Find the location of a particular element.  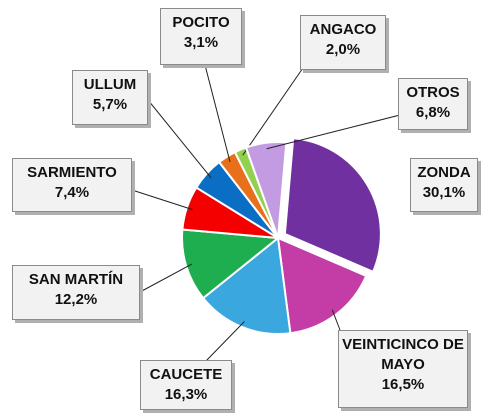

slice-label: CAUCETE 16,3% is located at coordinates (186, 385).